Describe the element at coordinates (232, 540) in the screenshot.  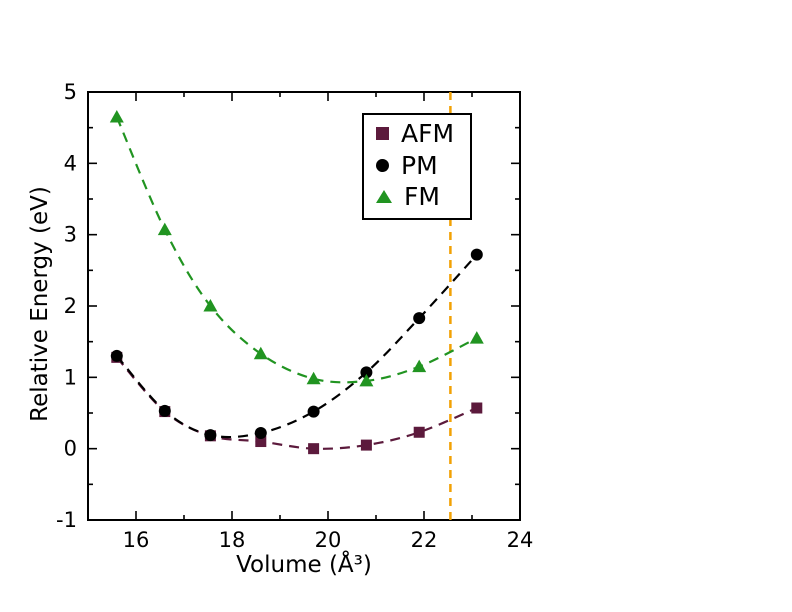
I see `svg-text: 18` at that location.